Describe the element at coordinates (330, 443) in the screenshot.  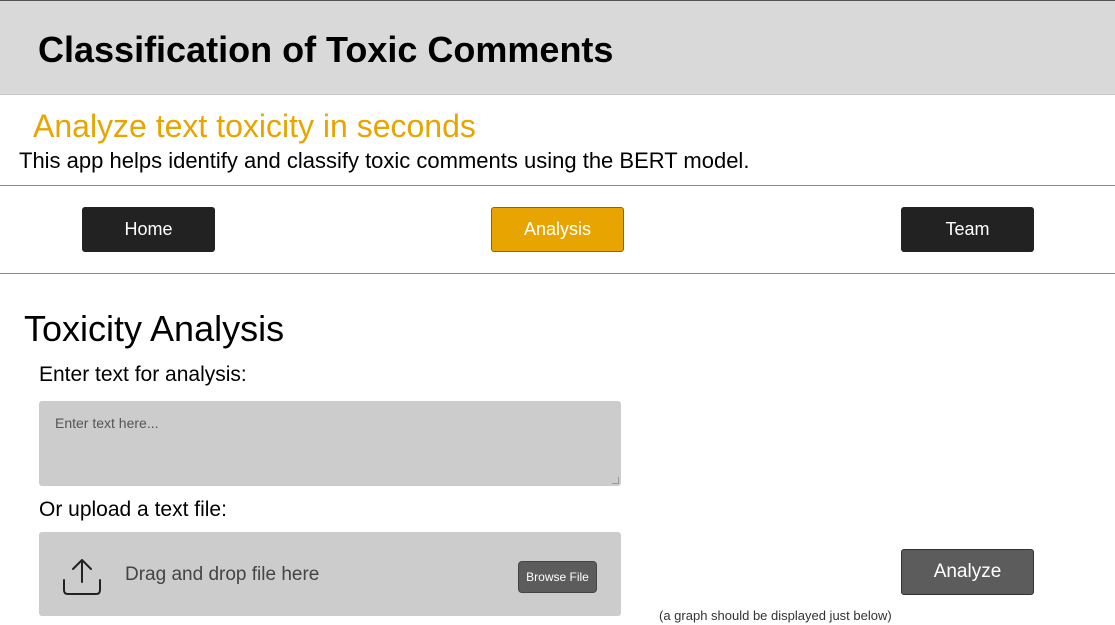
I see `analysis-text-input` at that location.